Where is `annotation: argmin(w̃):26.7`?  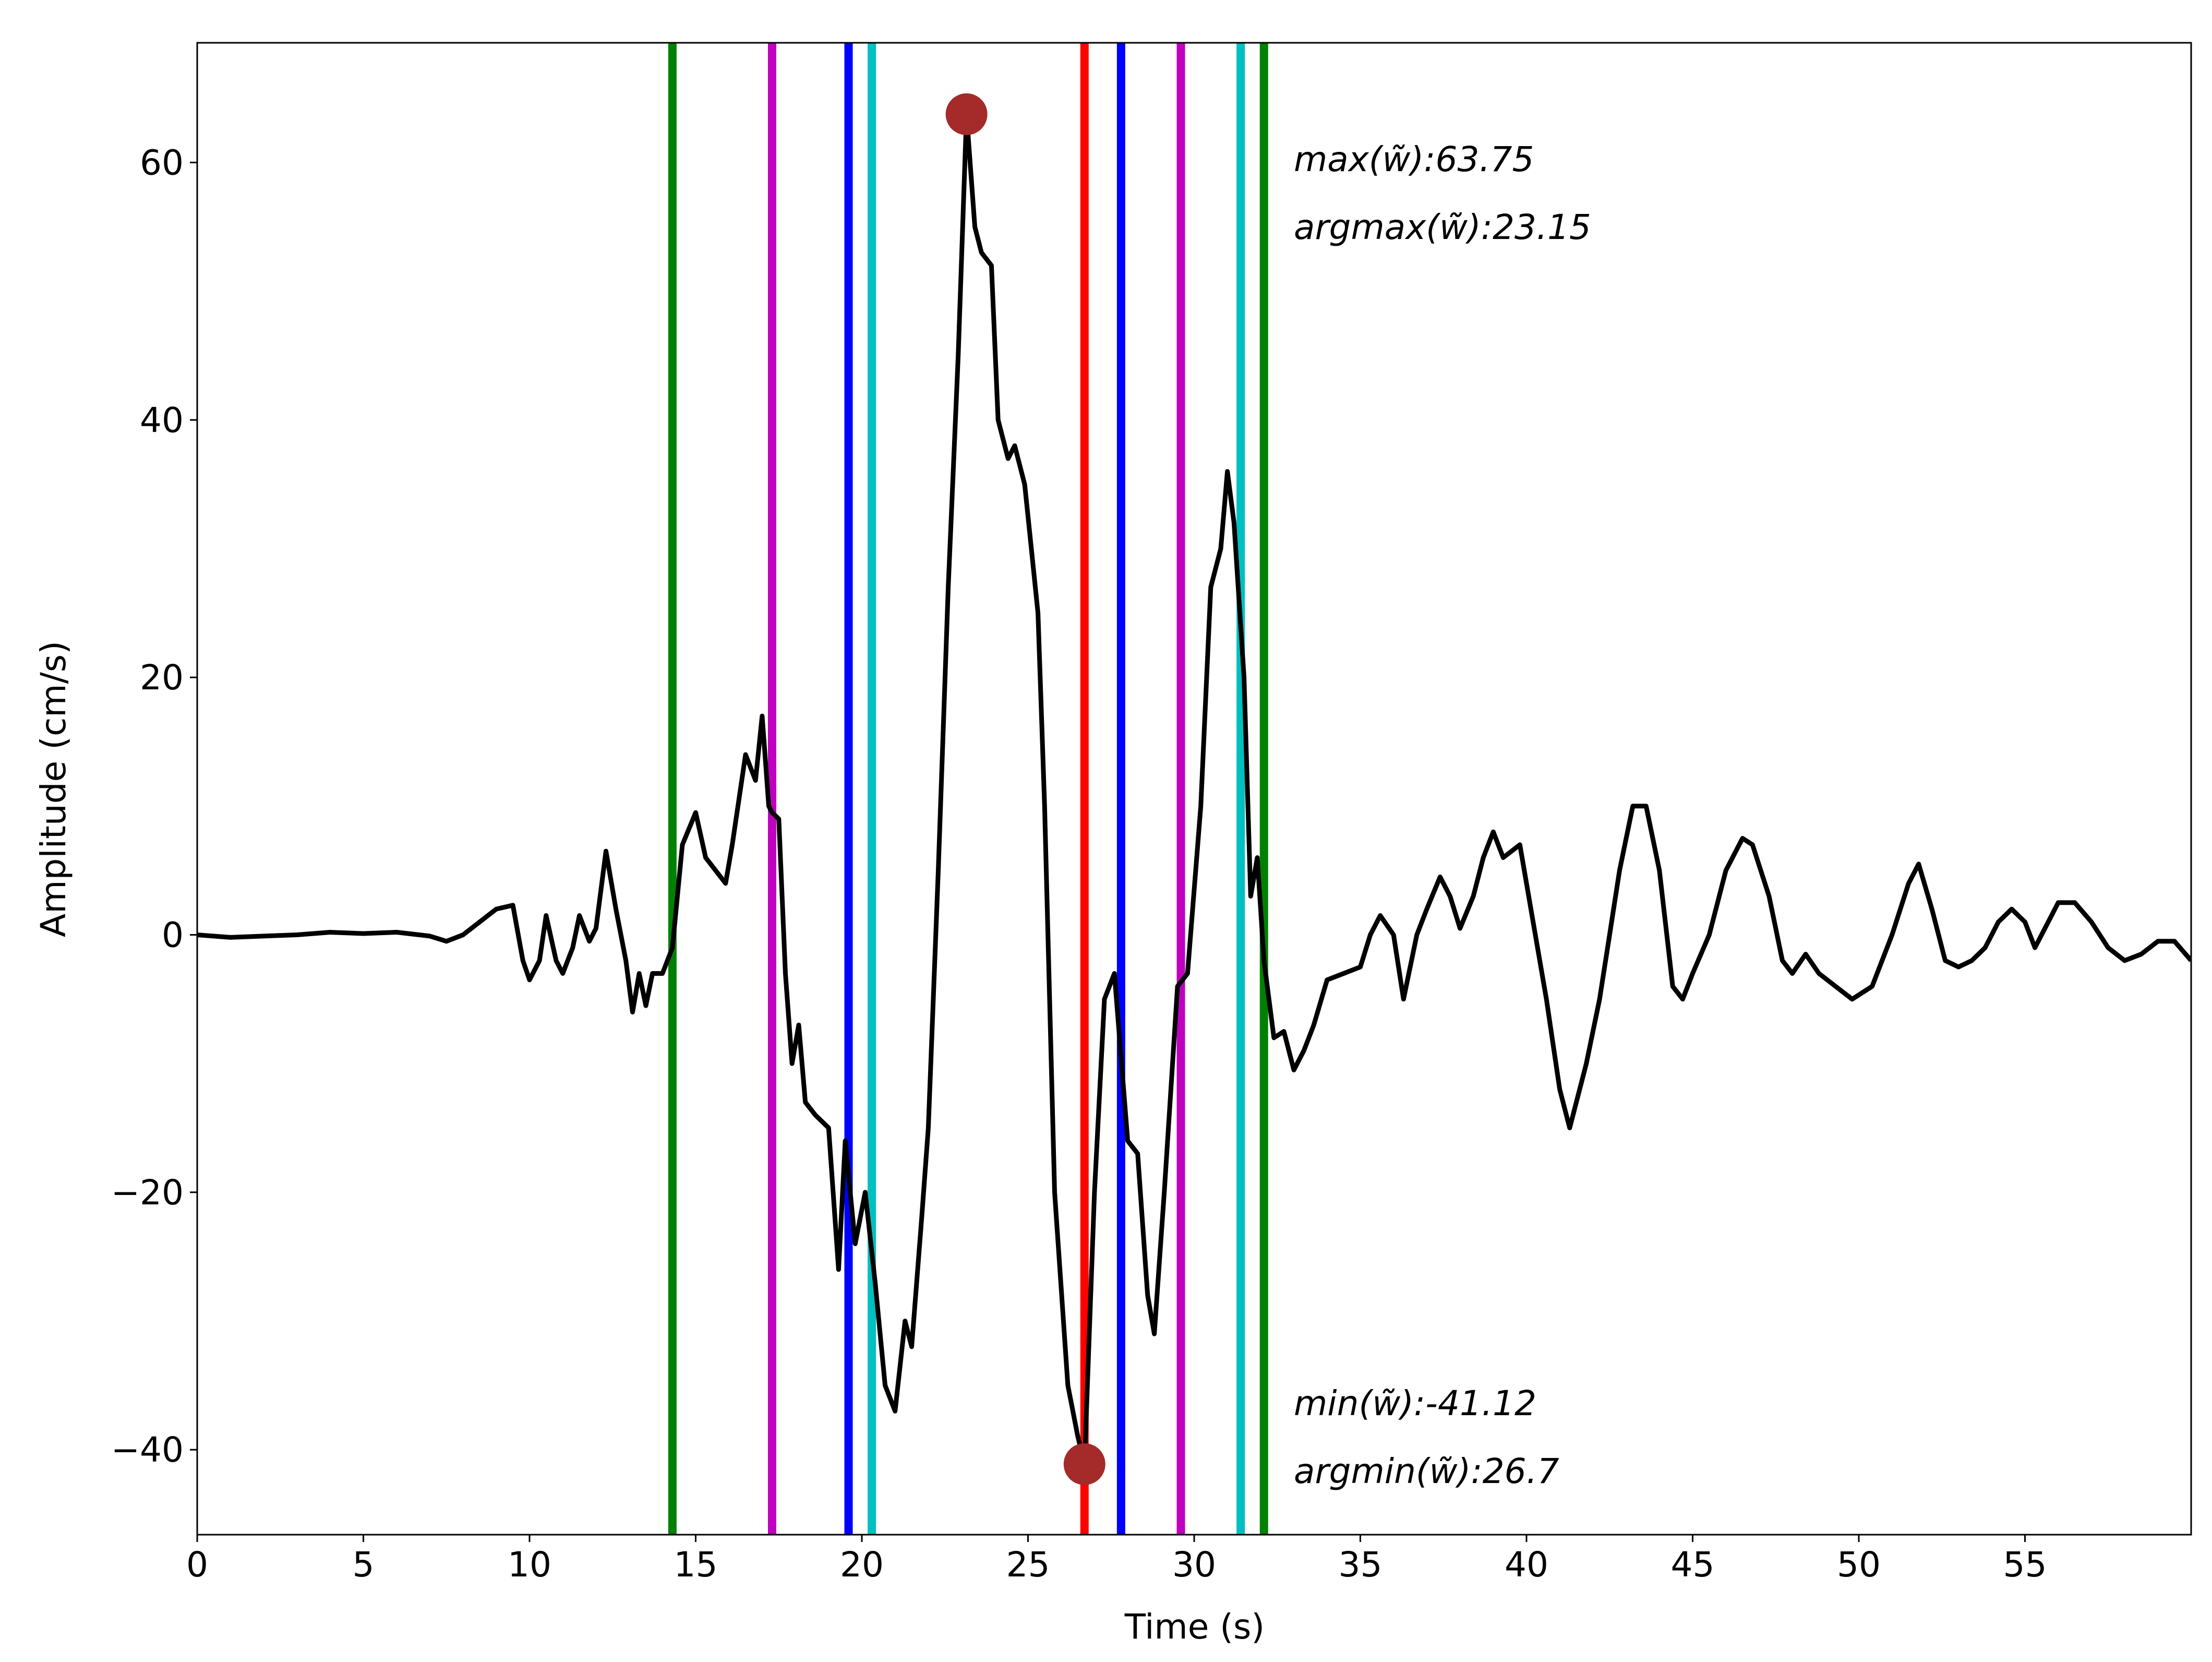
annotation: argmin(w̃):26.7 is located at coordinates (1427, 1471).